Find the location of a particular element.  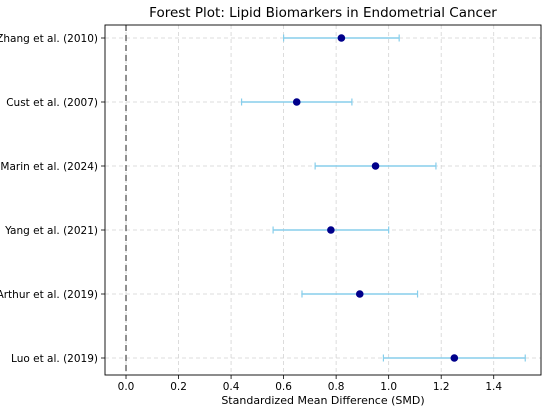

x-tick-label: 0.8 is located at coordinates (336, 387).